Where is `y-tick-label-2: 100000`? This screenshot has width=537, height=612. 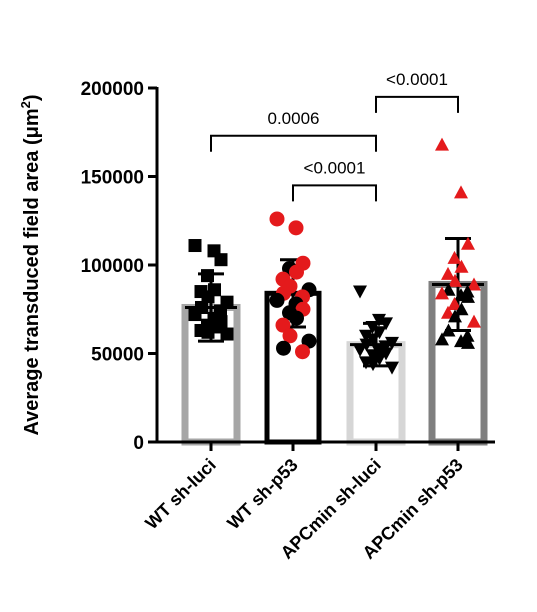
y-tick-label-2: 100000 is located at coordinates (112, 266).